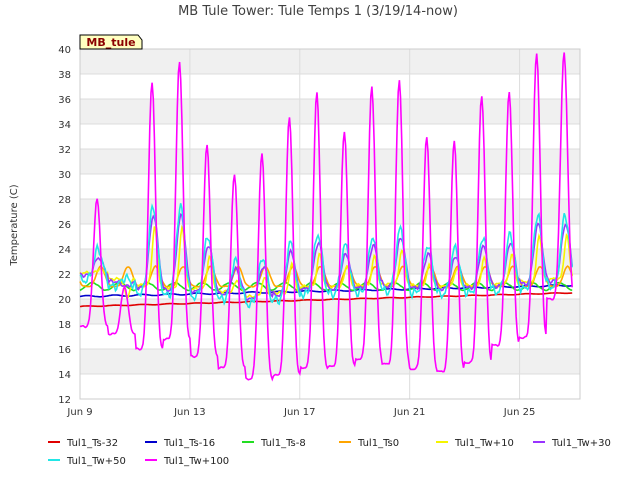 The height and width of the screenshot is (480, 640). I want to click on legend-label: Tul1_Ts-16, so click(189, 443).